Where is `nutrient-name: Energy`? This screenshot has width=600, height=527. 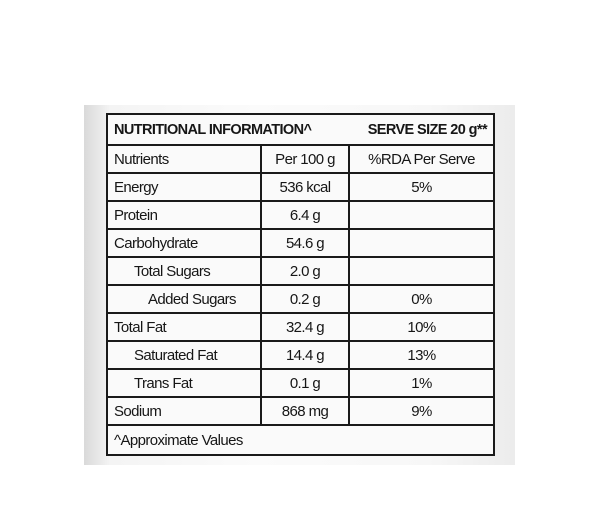
nutrient-name: Energy is located at coordinates (185, 187).